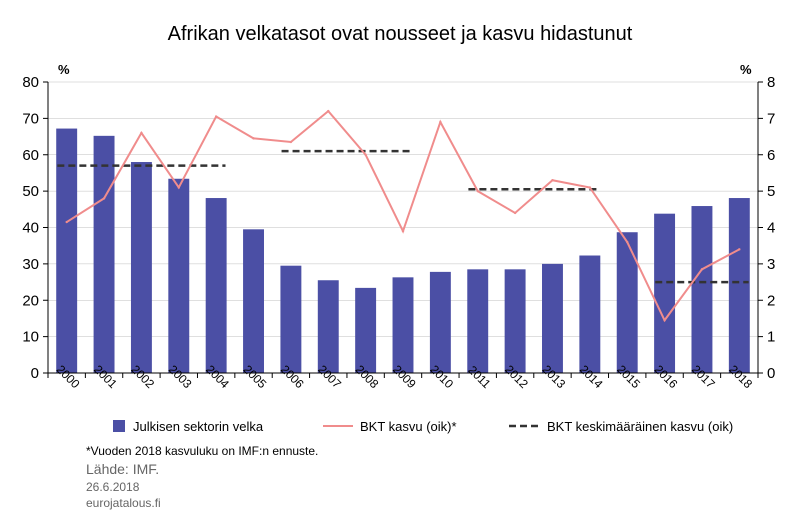  What do you see at coordinates (30, 337) in the screenshot?
I see `left-tick-label: 10` at bounding box center [30, 337].